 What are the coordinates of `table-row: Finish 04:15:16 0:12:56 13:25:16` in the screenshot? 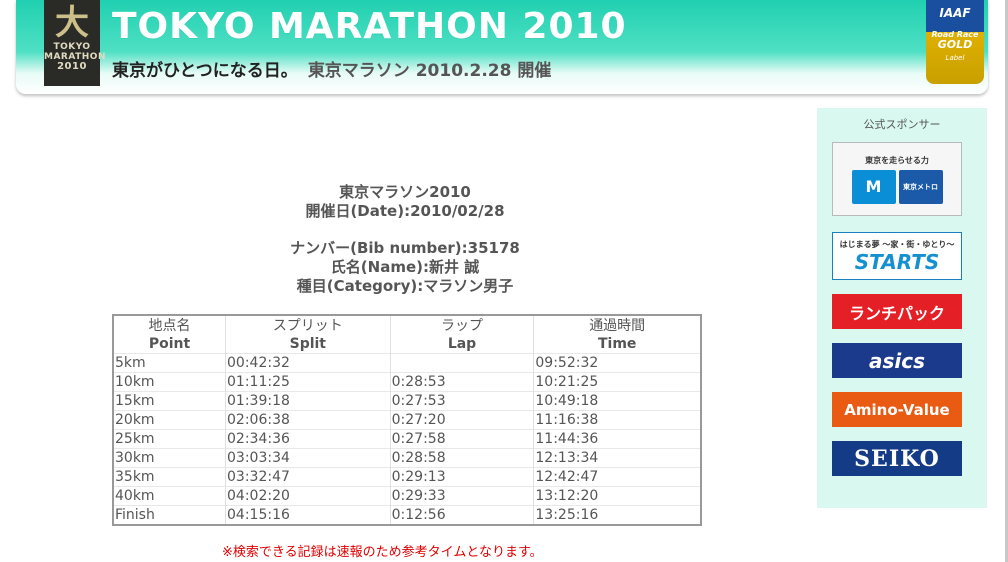 It's located at (407, 515).